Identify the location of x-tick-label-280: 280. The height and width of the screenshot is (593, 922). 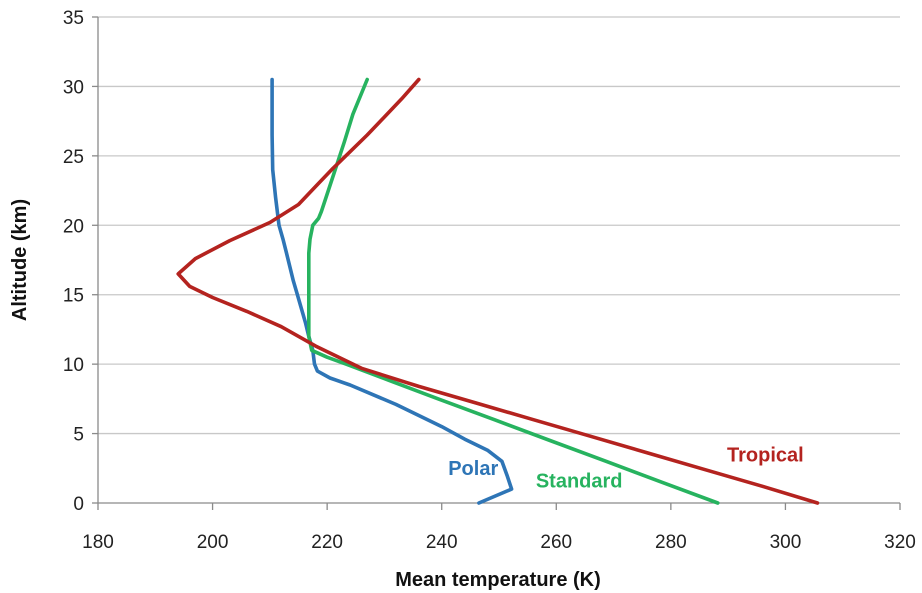
(671, 542).